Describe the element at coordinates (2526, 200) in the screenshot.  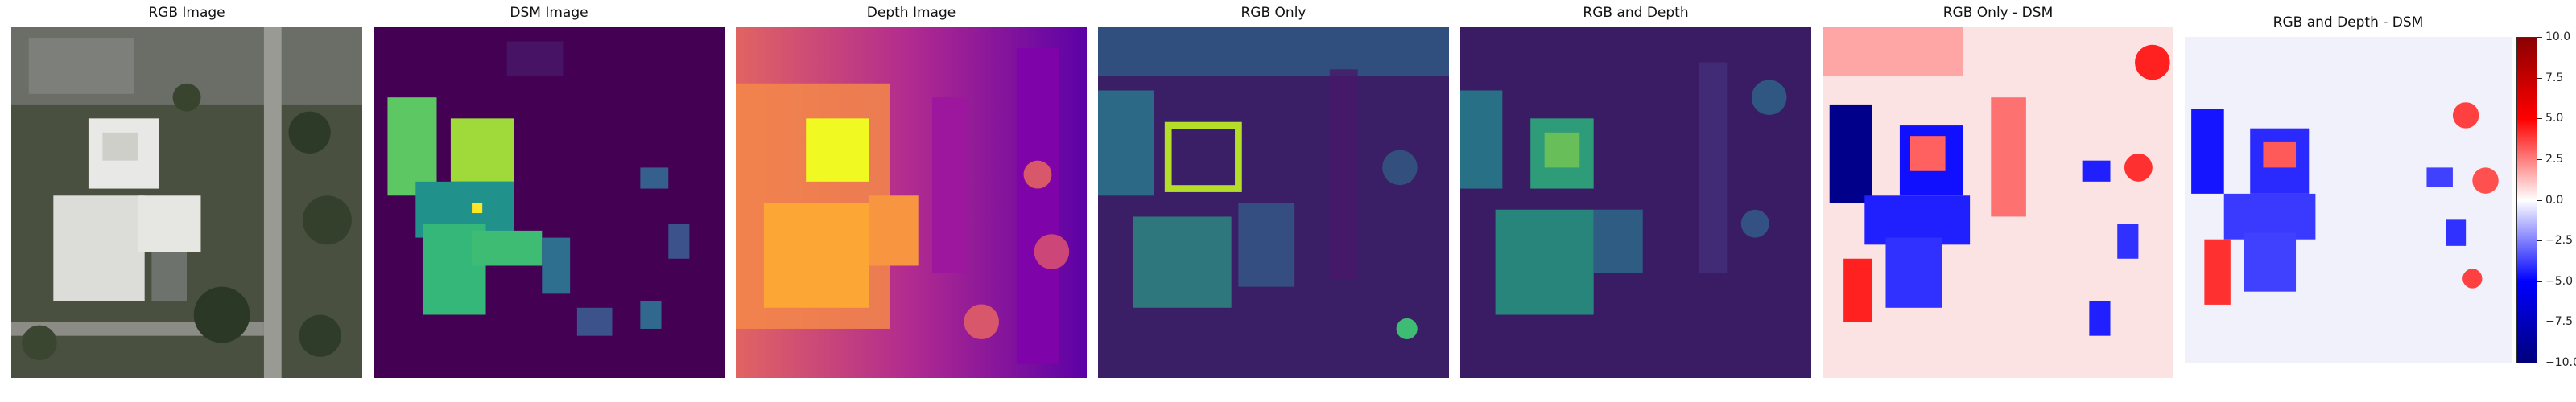
I see `colorbar-gradient` at that location.